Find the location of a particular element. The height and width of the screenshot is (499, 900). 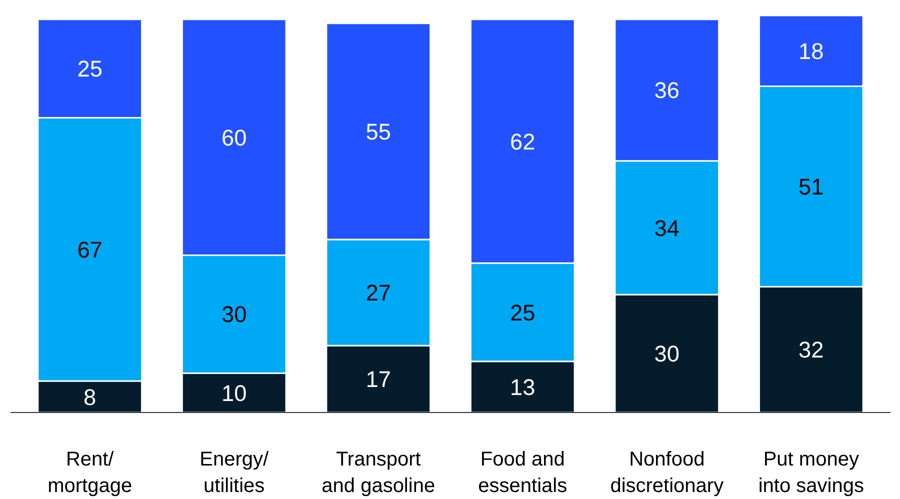

data-label: 62 is located at coordinates (523, 141).